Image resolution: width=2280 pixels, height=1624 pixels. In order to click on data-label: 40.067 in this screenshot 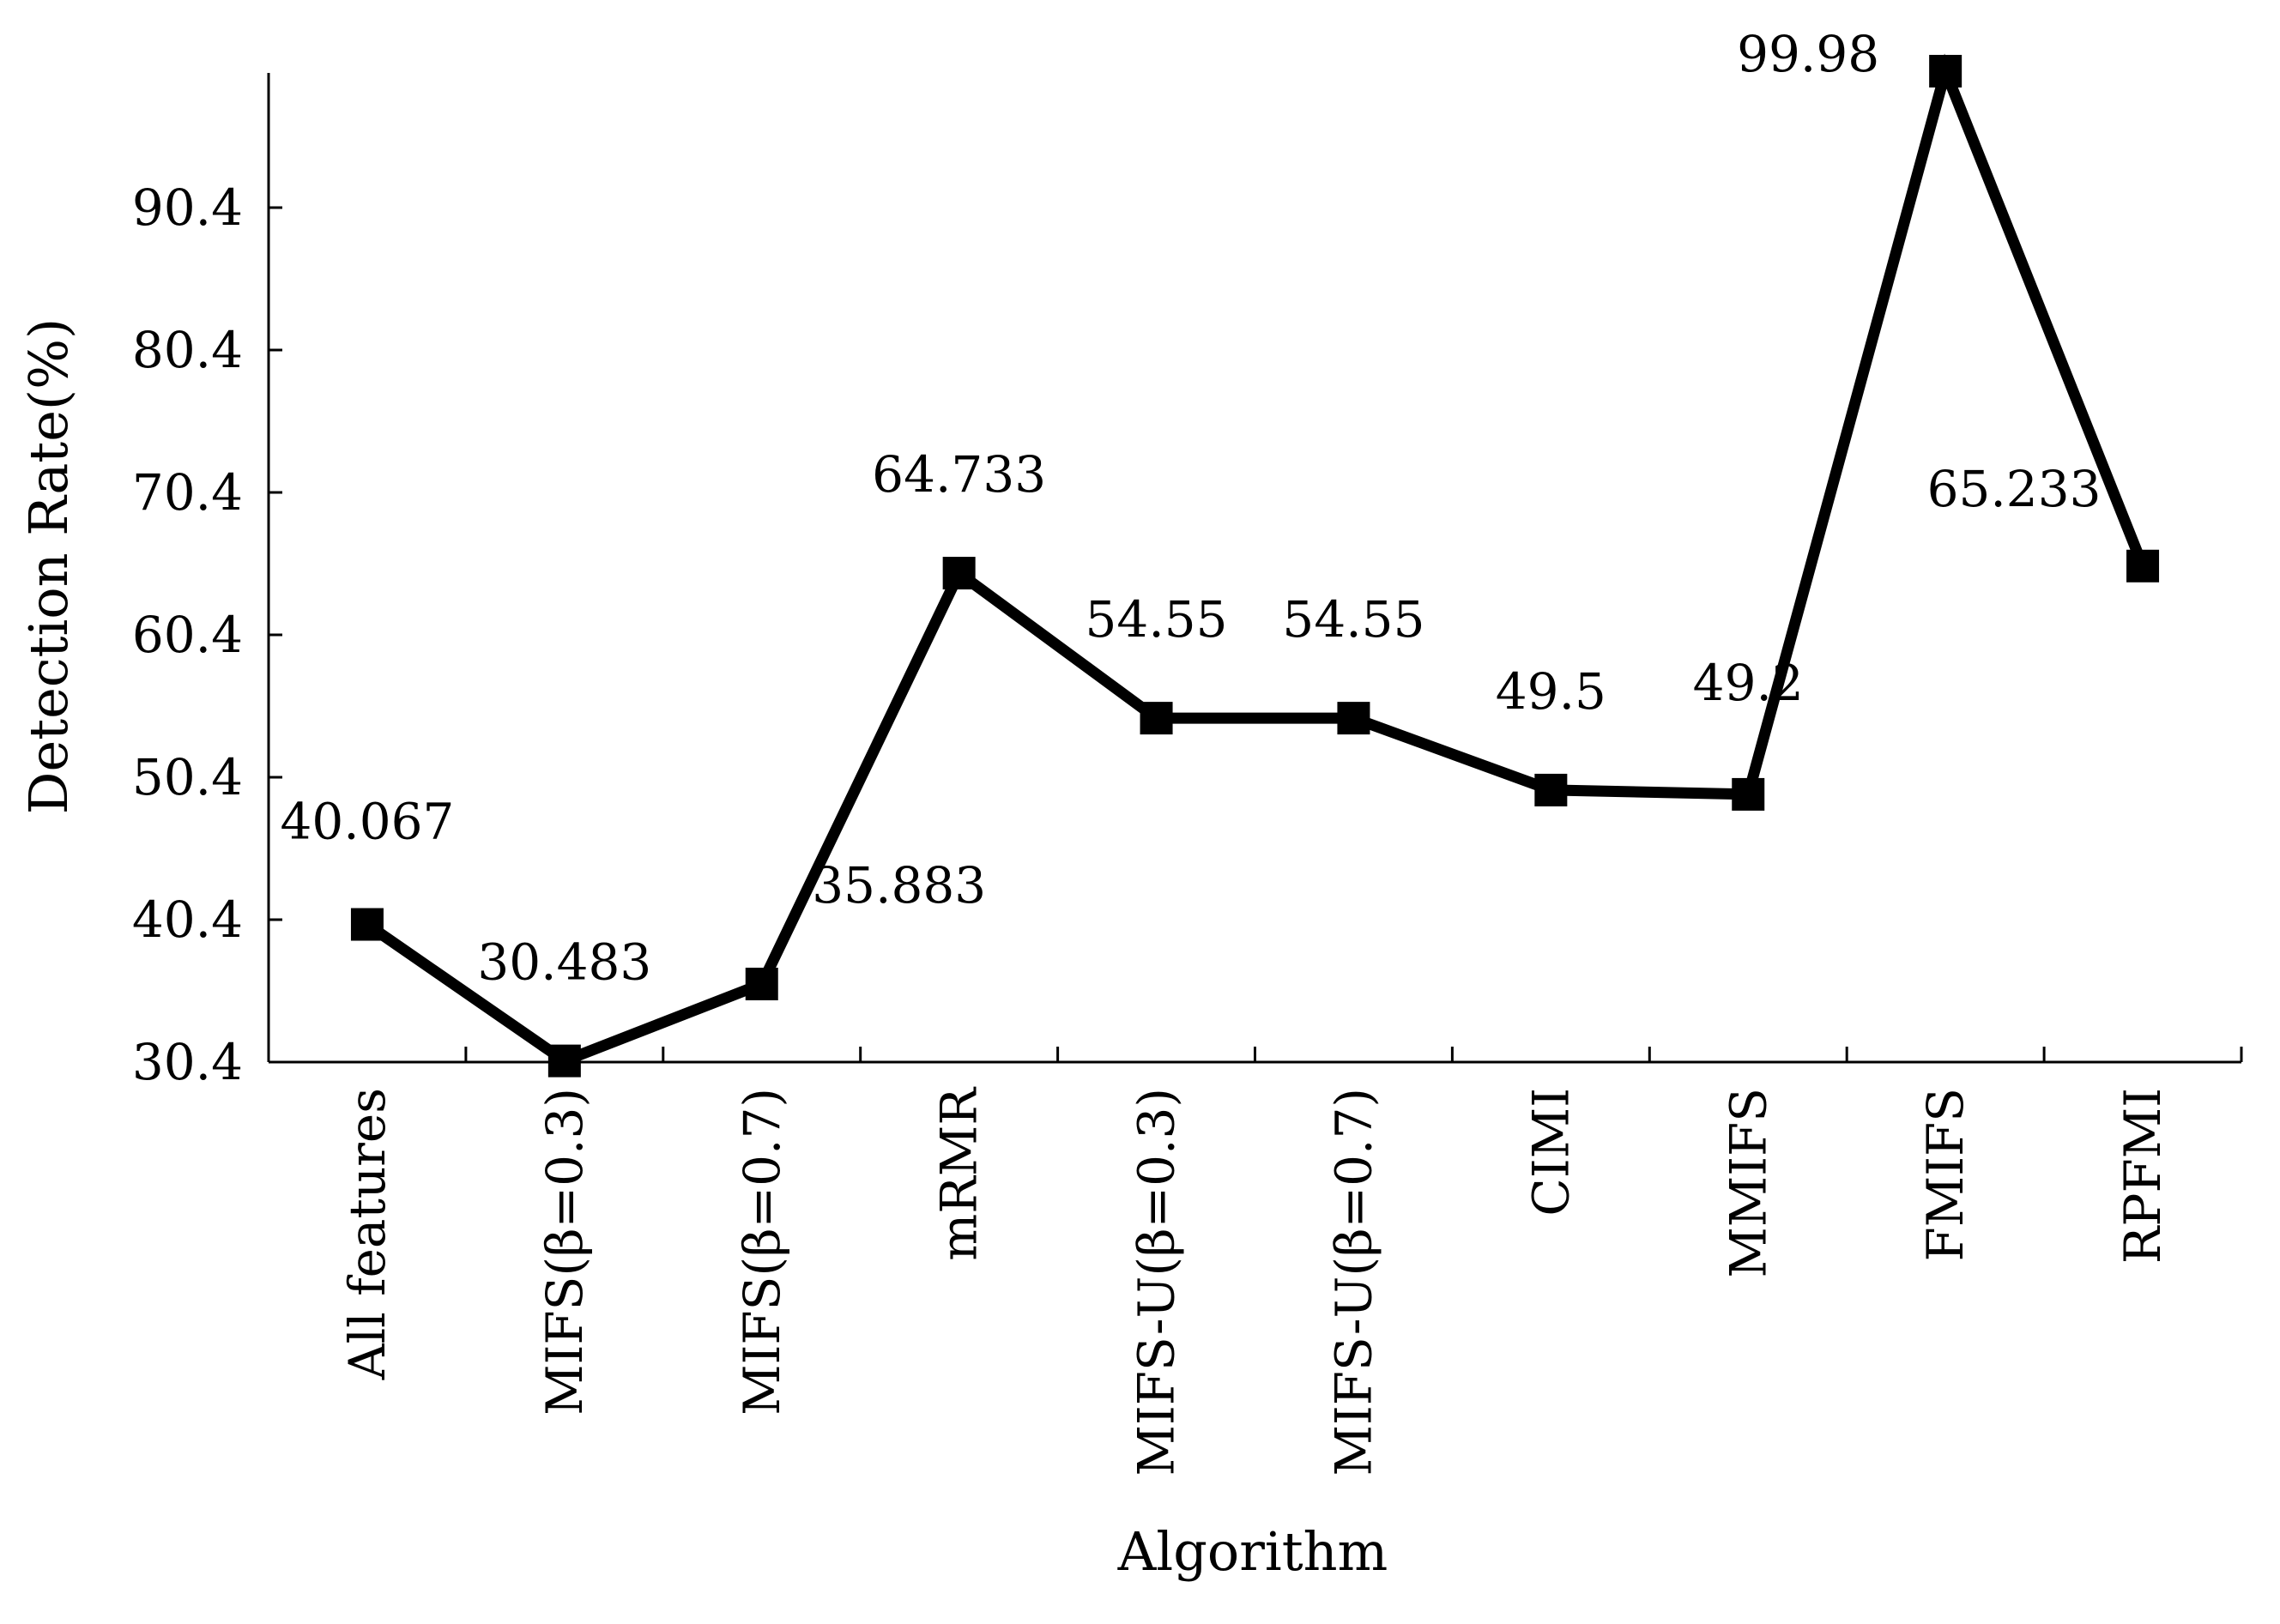, I will do `click(367, 822)`.